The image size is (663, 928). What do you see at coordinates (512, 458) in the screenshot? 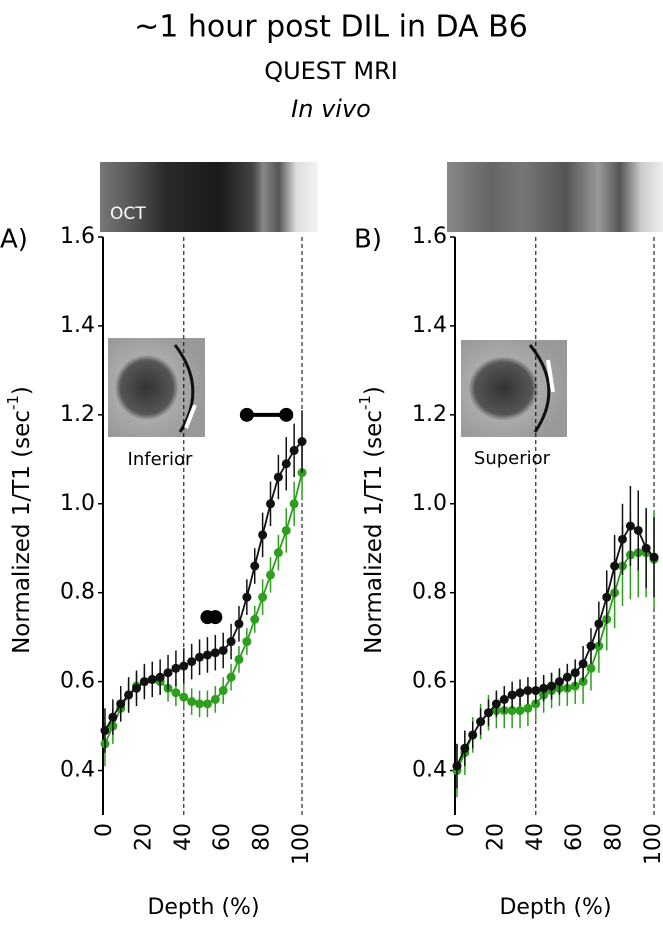
I see `inset-label: Superior` at bounding box center [512, 458].